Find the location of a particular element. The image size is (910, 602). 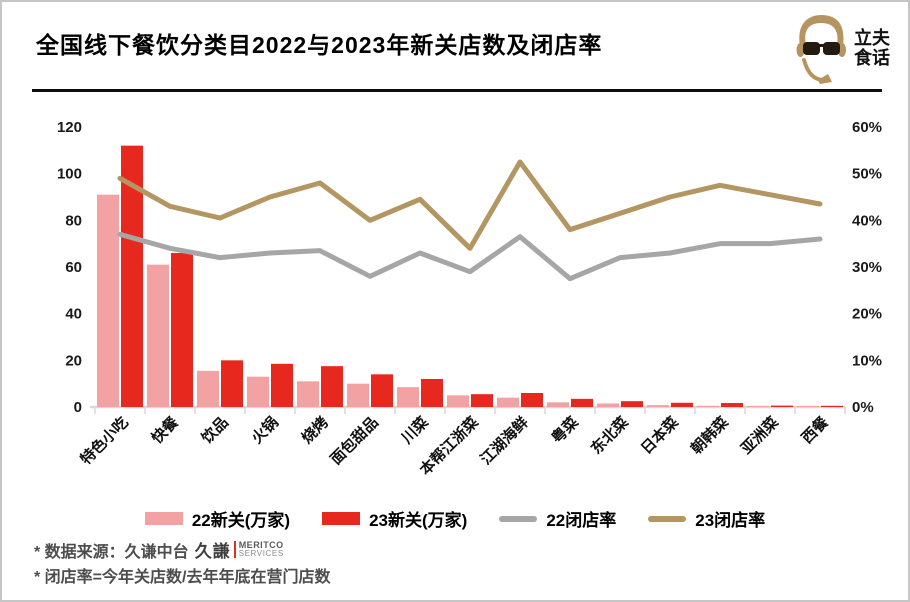

left-axis-tick: 40 is located at coordinates (73, 314).